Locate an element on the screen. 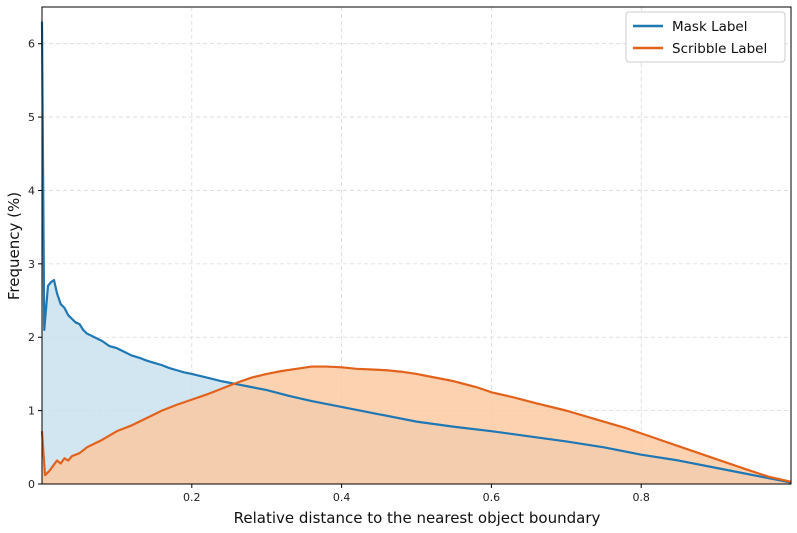 This screenshot has height=533, width=797. x-tick-label: 0.6 is located at coordinates (492, 497).